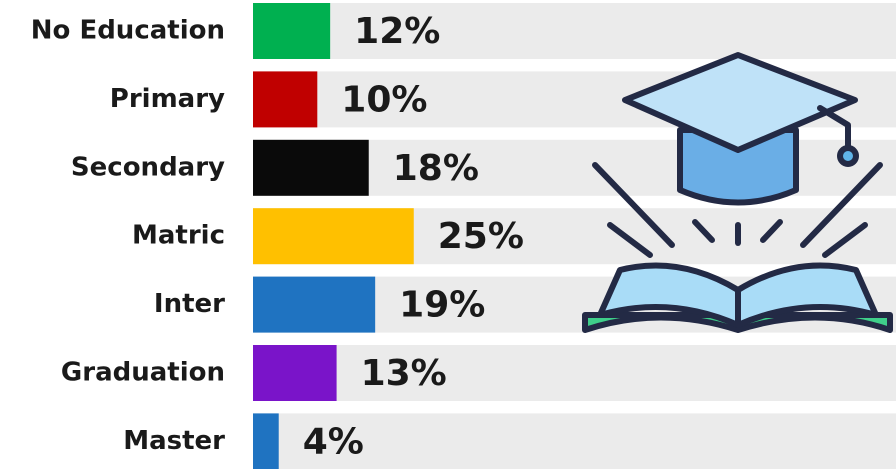 This screenshot has width=896, height=469. Describe the element at coordinates (128, 31) in the screenshot. I see `category-label: No Education` at that location.